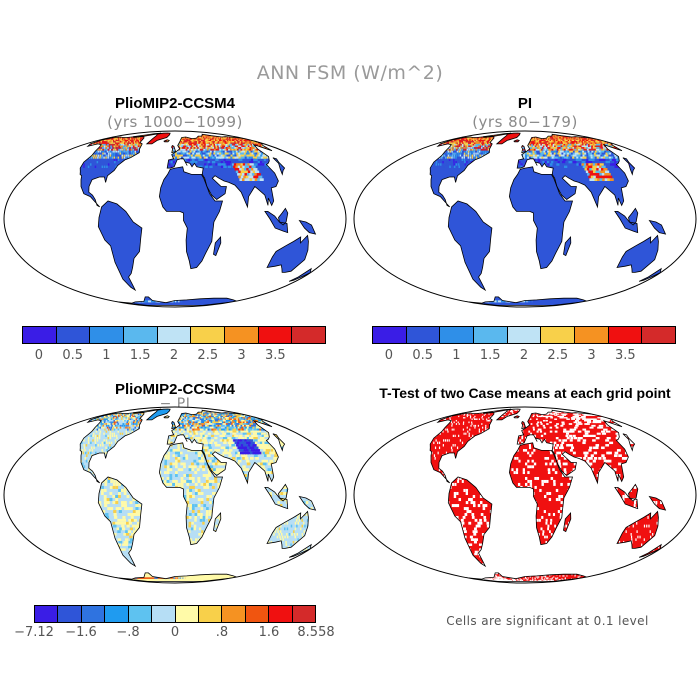  What do you see at coordinates (222, 632) in the screenshot?
I see `colorbar-tick-label: .8` at bounding box center [222, 632].